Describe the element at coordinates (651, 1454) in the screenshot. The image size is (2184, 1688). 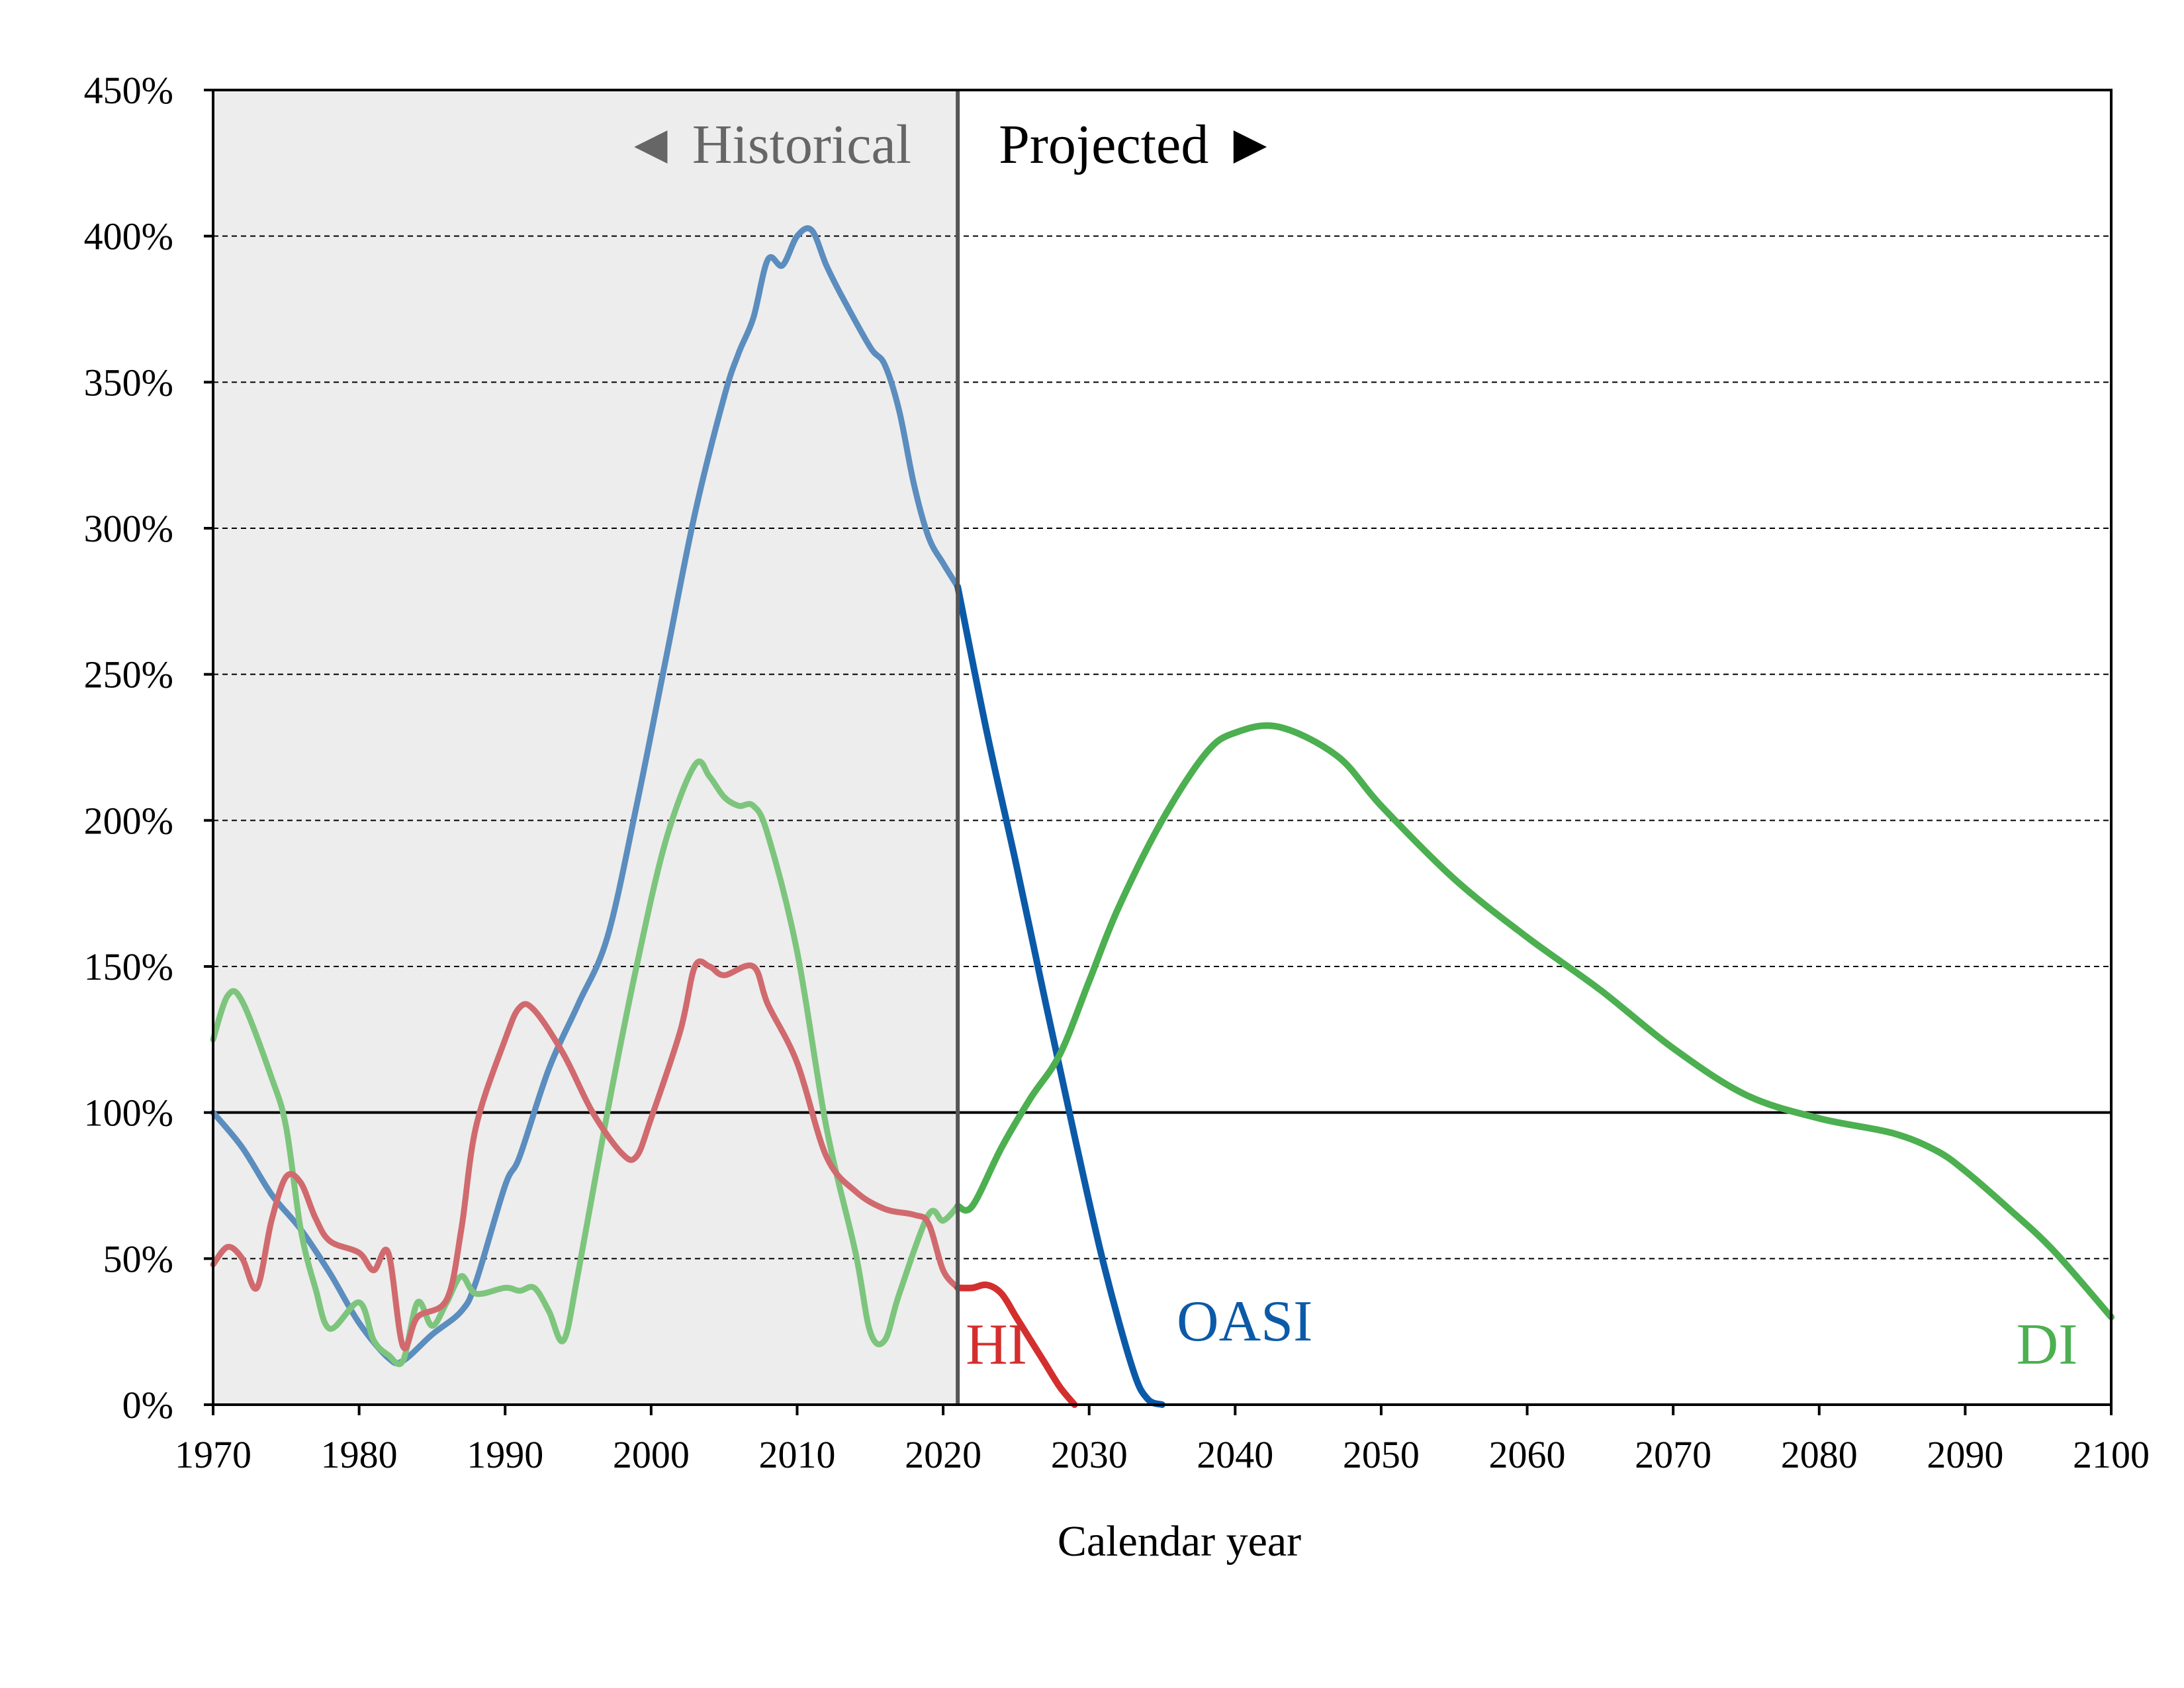
I see `x-tick-label: 2000` at that location.